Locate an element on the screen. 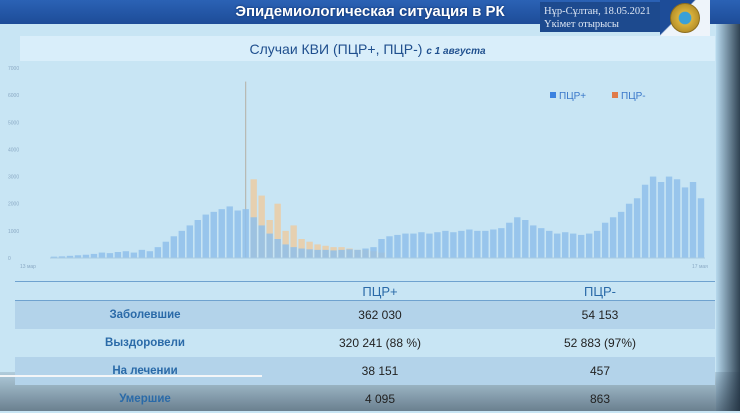  chart-title-band: Случаи КВИ (ПЦР+, ПЦР-) с 1 августа is located at coordinates (367, 48).